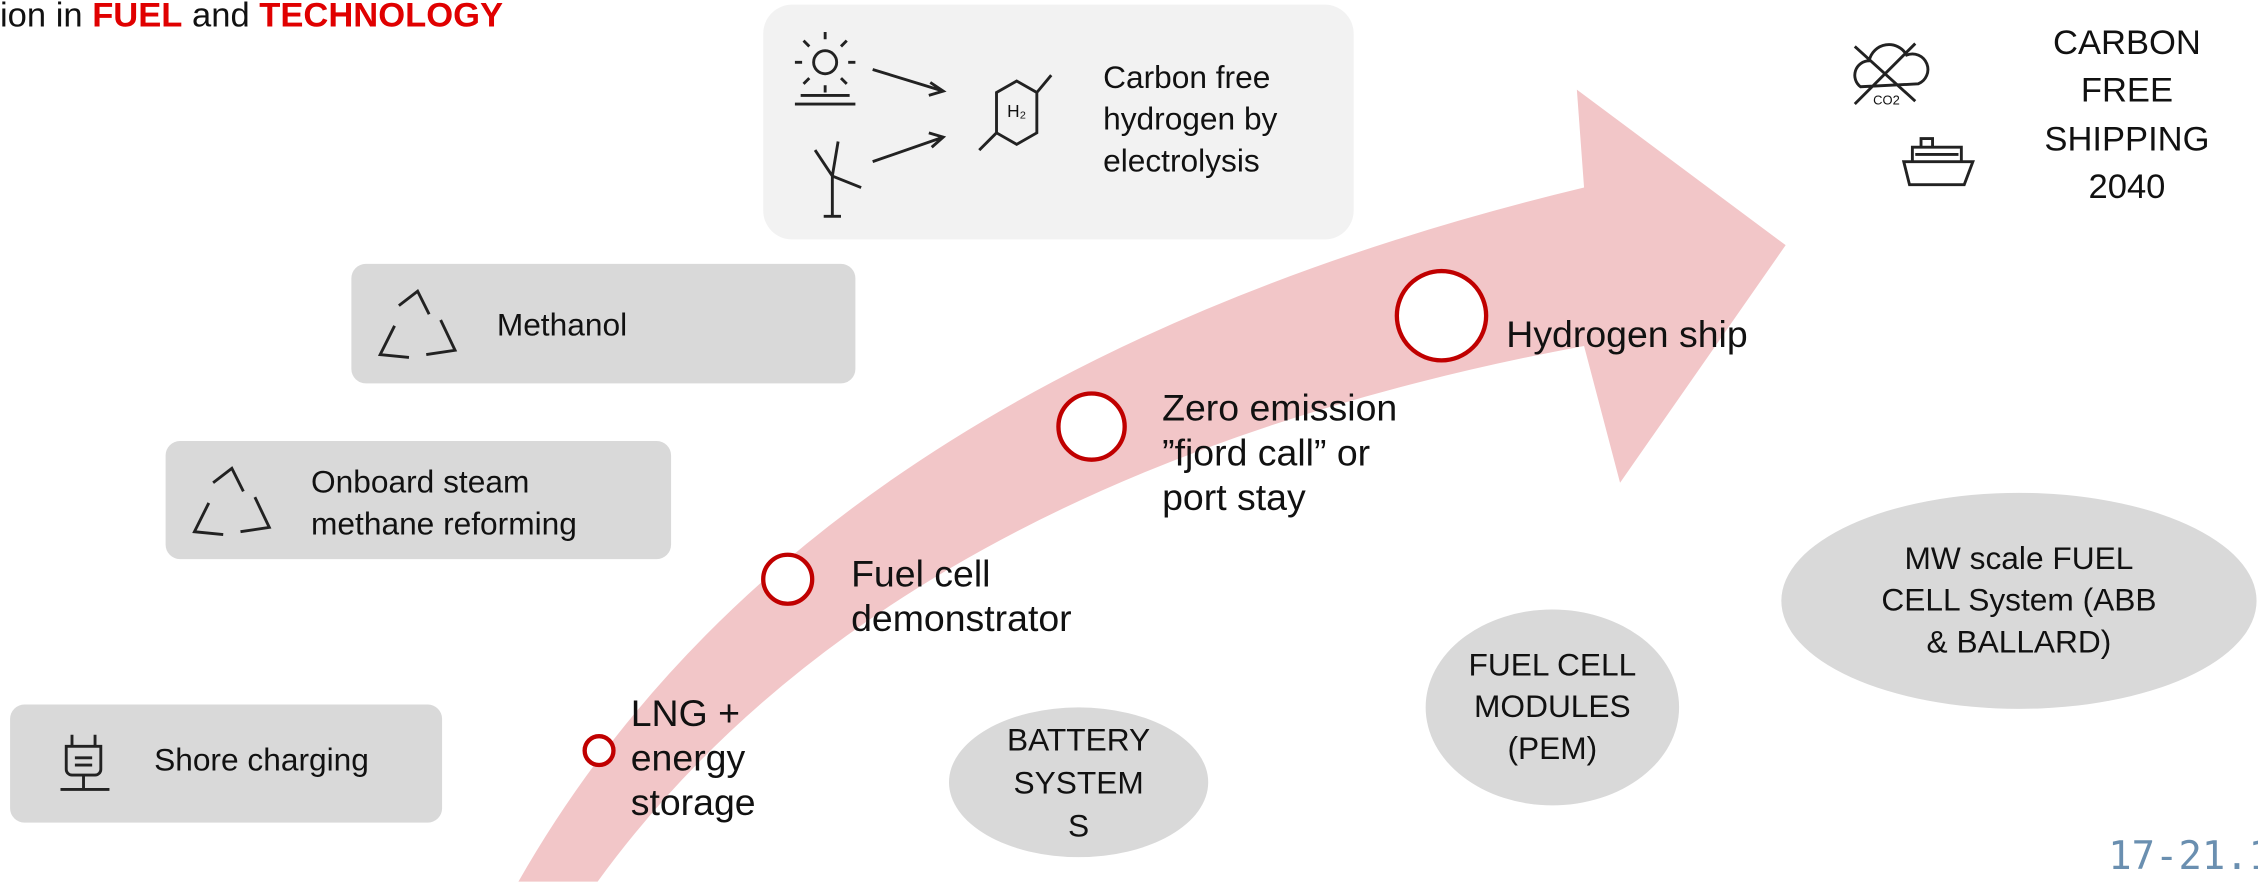  I want to click on header-and: and, so click(221, 17).